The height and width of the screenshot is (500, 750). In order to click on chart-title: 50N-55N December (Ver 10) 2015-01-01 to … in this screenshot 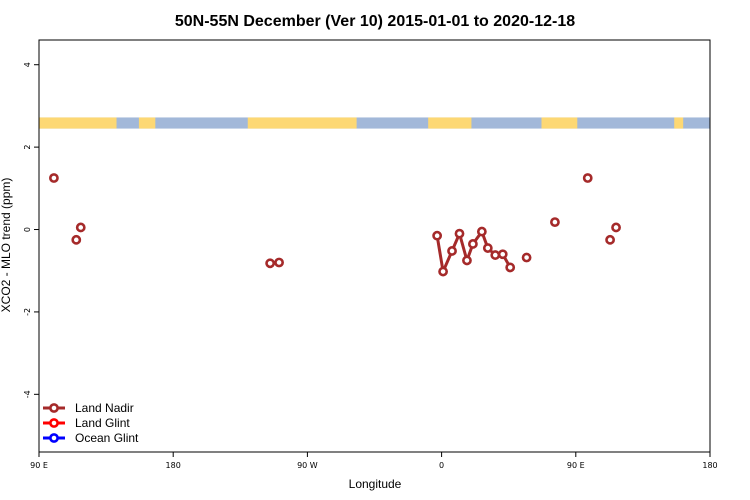, I will do `click(375, 21)`.